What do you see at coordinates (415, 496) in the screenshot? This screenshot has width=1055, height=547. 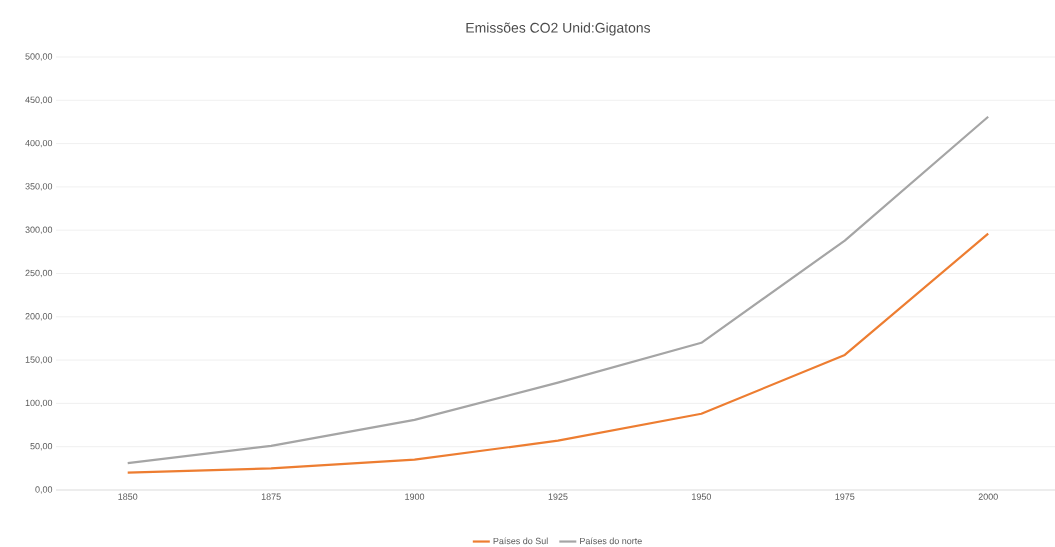 I see `x-tick-label: 1900` at bounding box center [415, 496].